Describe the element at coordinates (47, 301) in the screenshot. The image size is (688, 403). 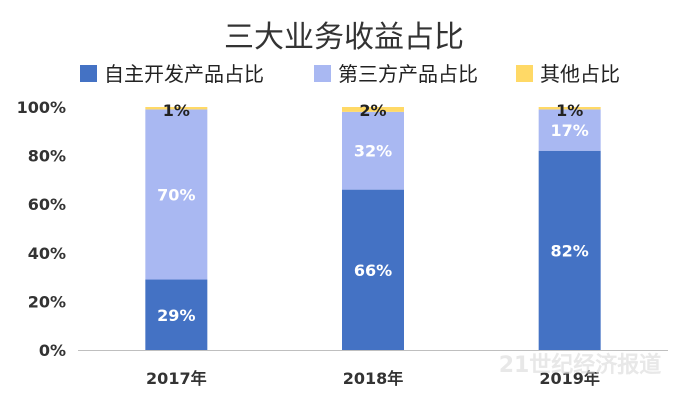
I see `y-tick-label: 20%` at that location.